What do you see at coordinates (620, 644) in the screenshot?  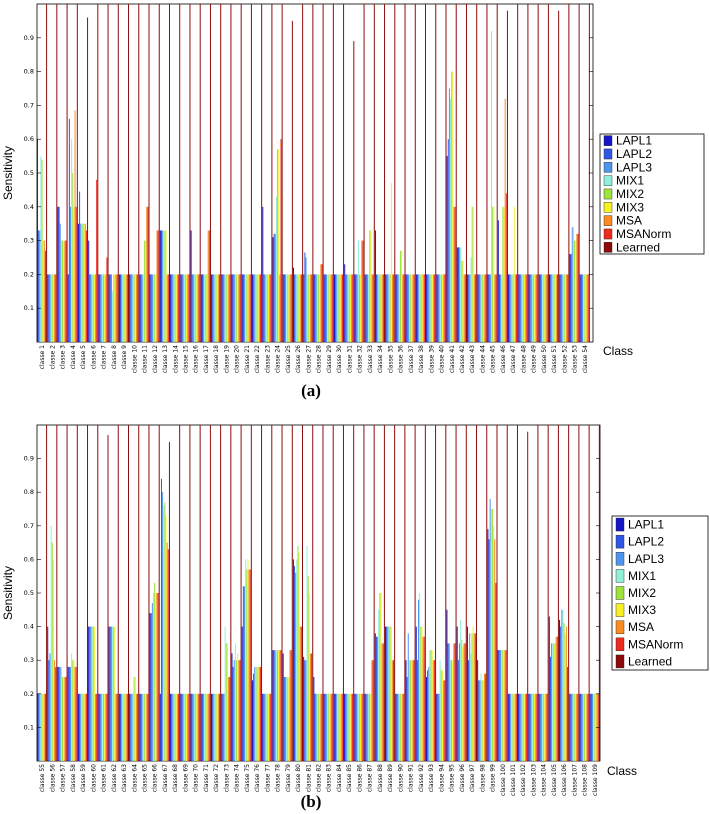 I see `legend-swatch-msanorm` at bounding box center [620, 644].